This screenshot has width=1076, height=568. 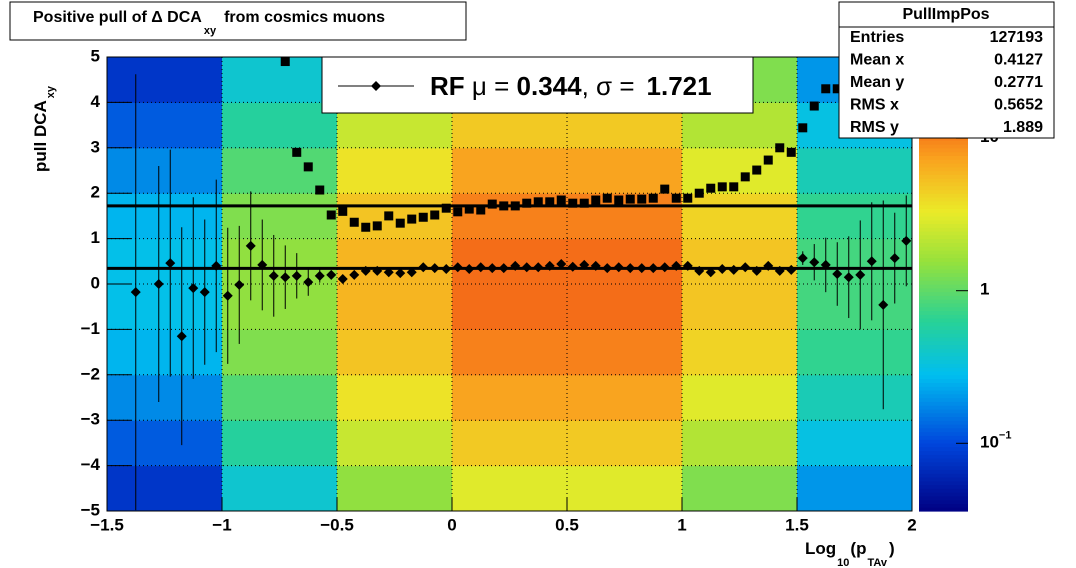 What do you see at coordinates (210, 31) in the screenshot?
I see `title-sub: xy` at bounding box center [210, 31].